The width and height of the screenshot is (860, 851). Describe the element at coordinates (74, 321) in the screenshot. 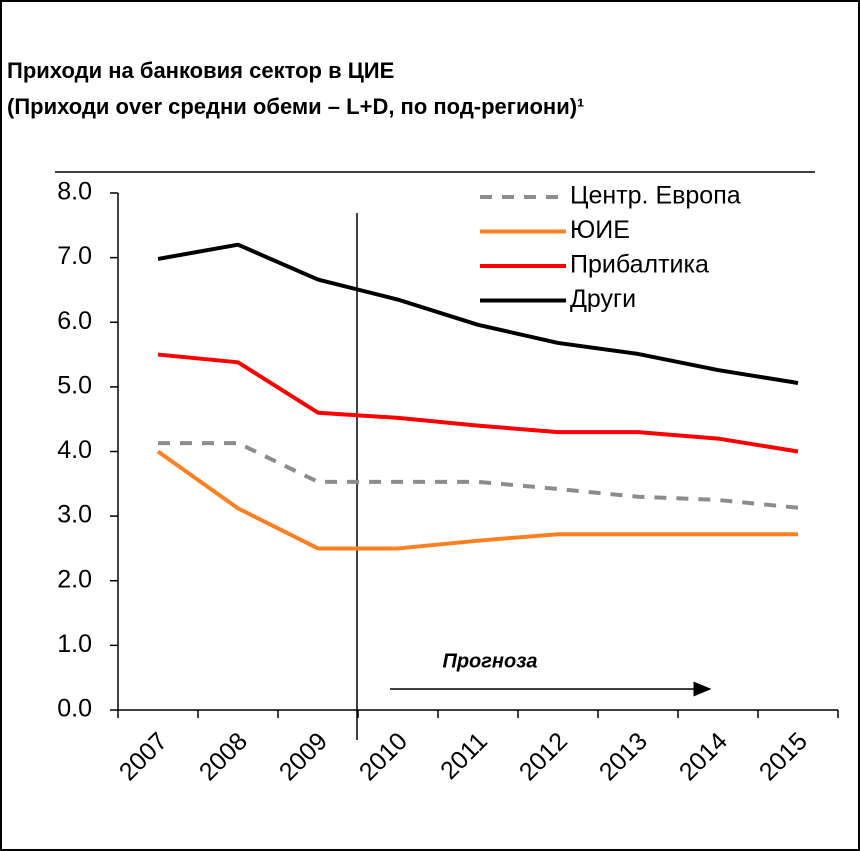

I see `y-tick-label: 6.0` at that location.